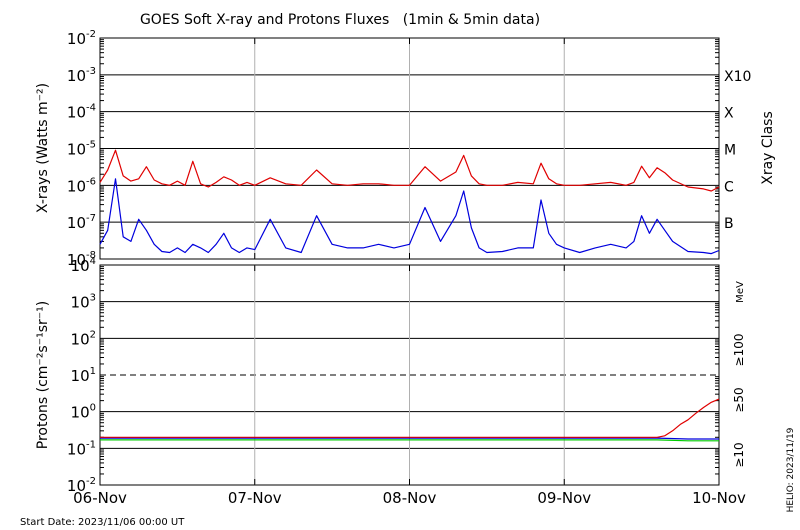 Image resolution: width=800 pixels, height=530 pixels. What do you see at coordinates (719, 498) in the screenshot?
I see `x-tick-label: 10-Nov` at bounding box center [719, 498].